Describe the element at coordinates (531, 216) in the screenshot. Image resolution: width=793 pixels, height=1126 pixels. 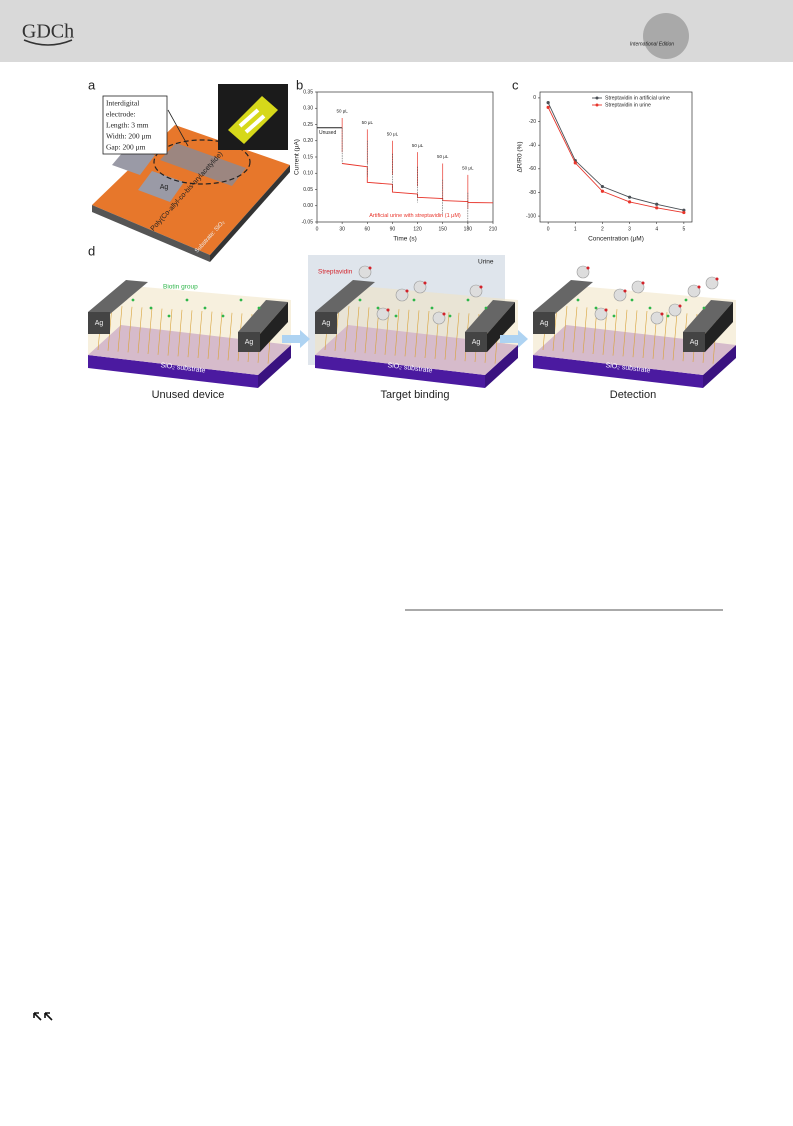
I see `y-tick-label: -100` at that location.